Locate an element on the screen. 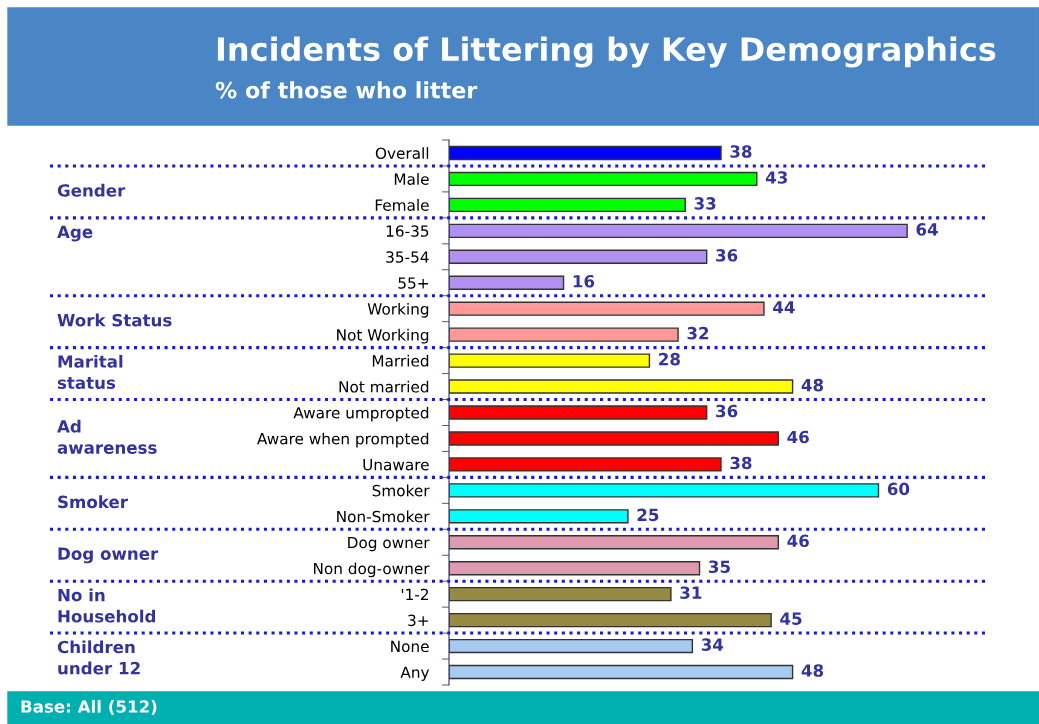 The image size is (1039, 724). y-tick-label: 55+ is located at coordinates (413, 283).